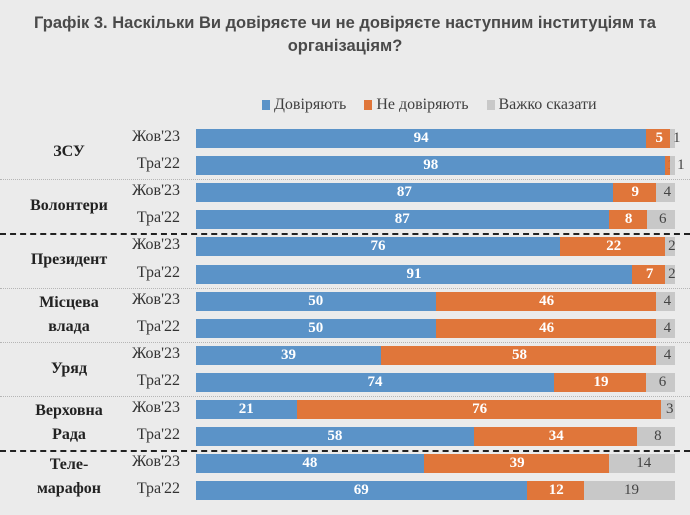  I want to click on legend-swatch-trust, so click(266, 105).